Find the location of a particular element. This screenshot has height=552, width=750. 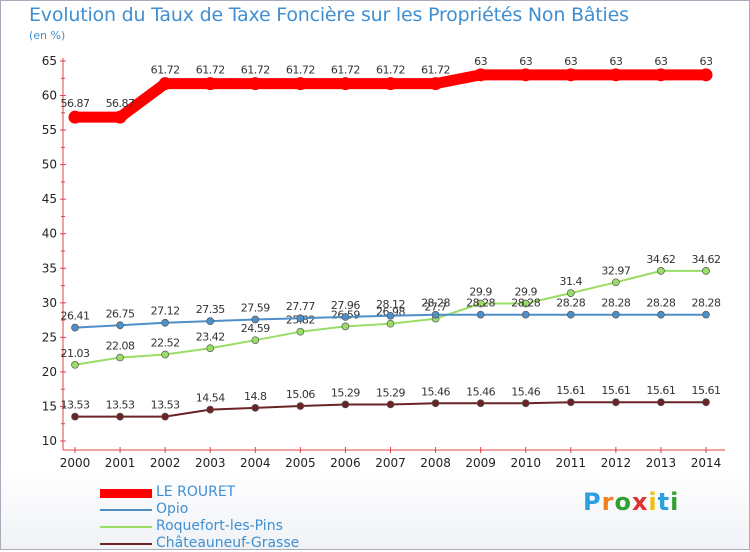

x-tick-label: 2014 is located at coordinates (706, 463).